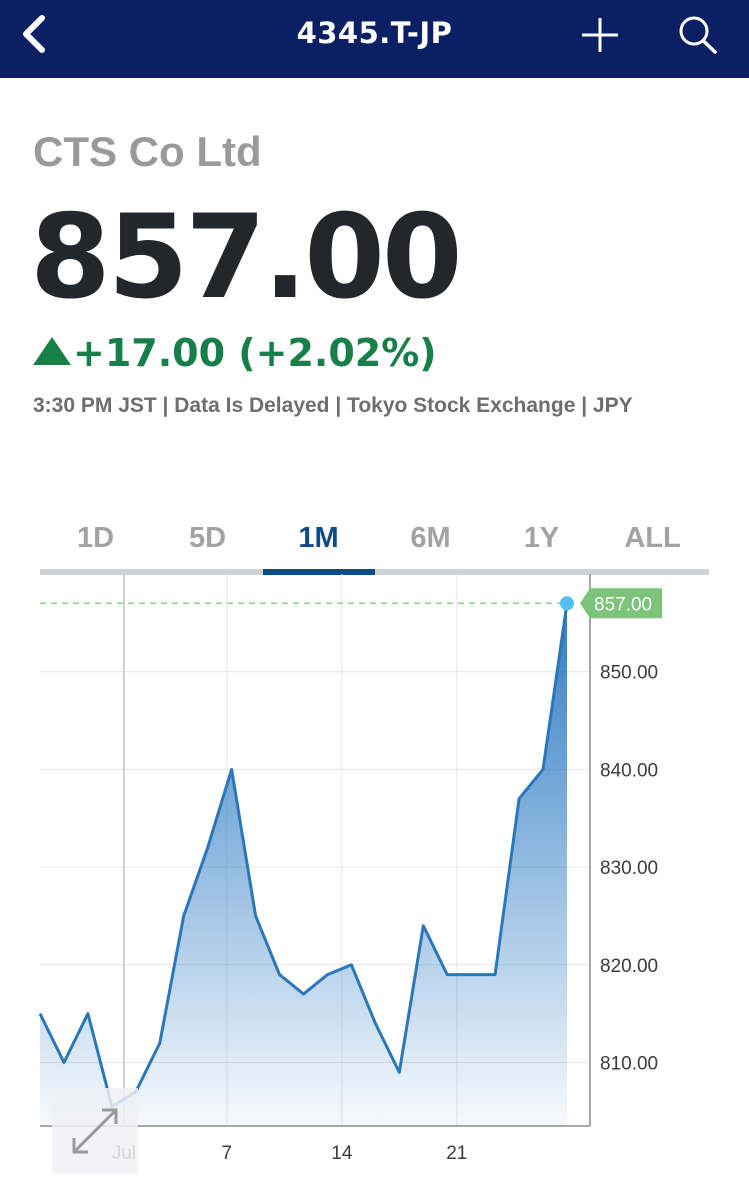  I want to click on back-chevron-icon, so click(34, 34).